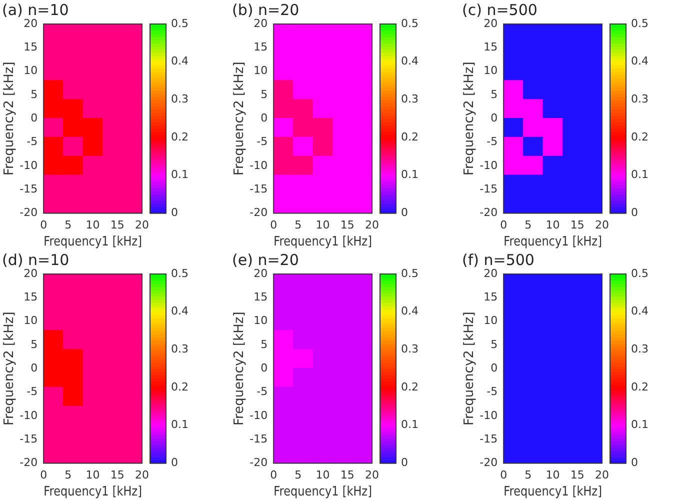 The image size is (690, 500). I want to click on color-bar-label: 0.3, so click(179, 349).